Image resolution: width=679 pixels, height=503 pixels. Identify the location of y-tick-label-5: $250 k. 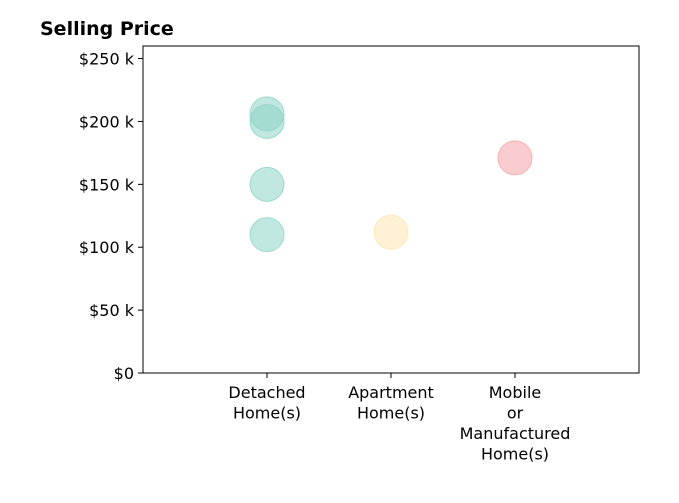
(107, 59).